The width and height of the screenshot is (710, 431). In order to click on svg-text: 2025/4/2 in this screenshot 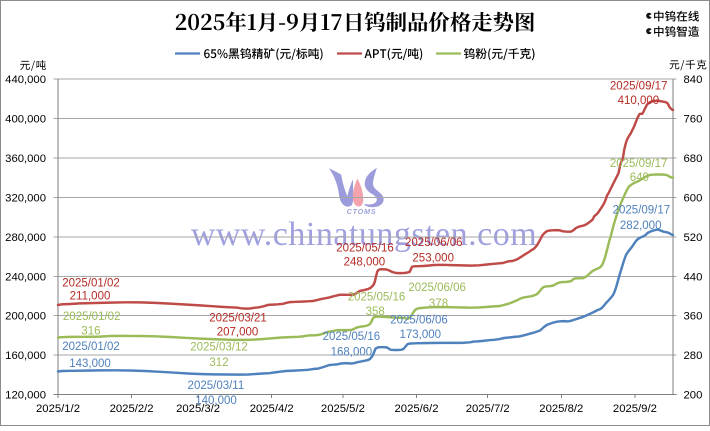, I will do `click(272, 409)`.